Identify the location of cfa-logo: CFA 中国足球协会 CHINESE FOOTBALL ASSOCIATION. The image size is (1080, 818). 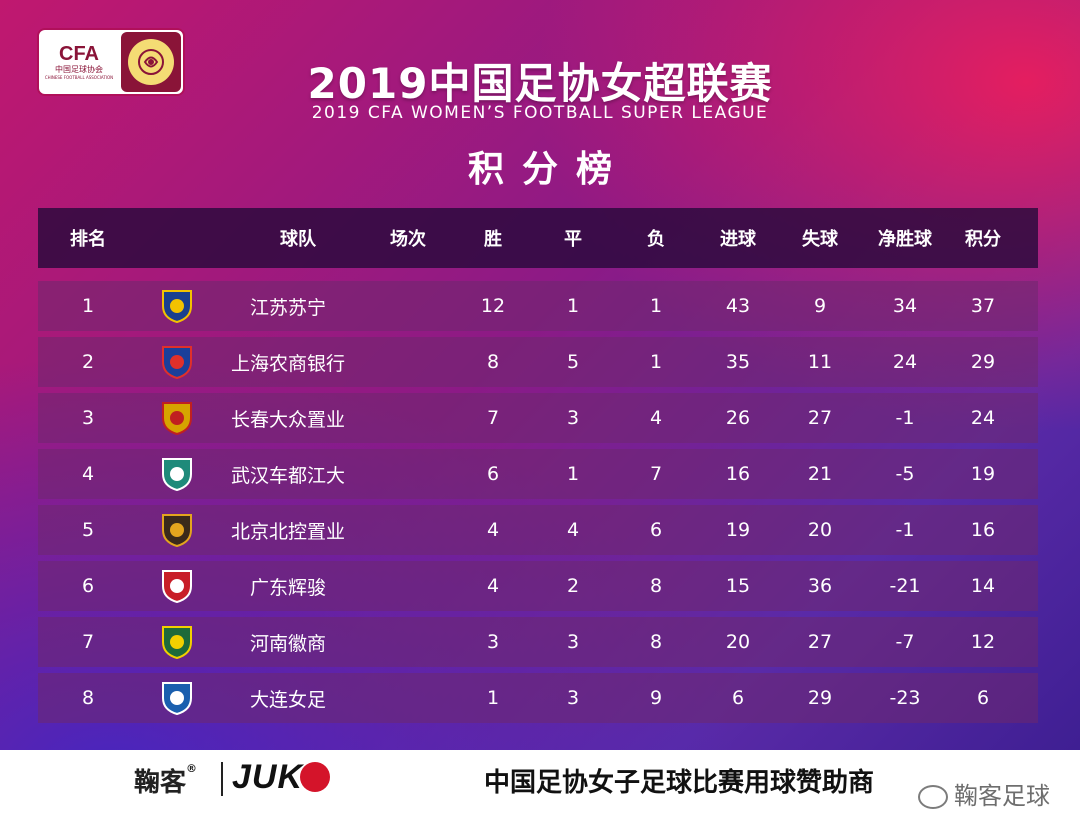
(111, 62).